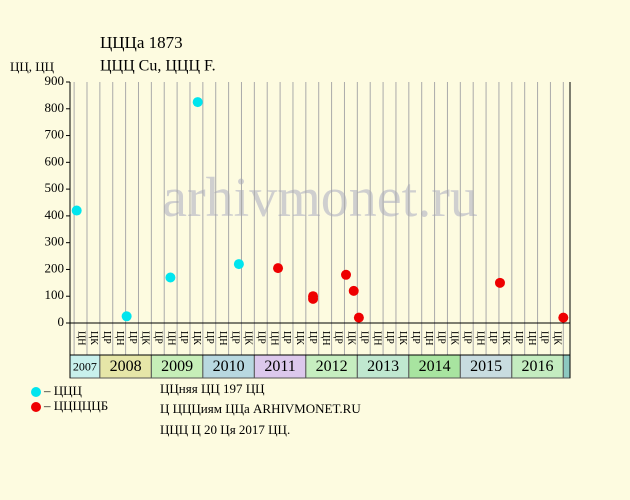  What do you see at coordinates (260, 408) in the screenshot?
I see `note: Ц ЦЦЦиям ЦЦа ARHIVMONET.RU` at bounding box center [260, 408].